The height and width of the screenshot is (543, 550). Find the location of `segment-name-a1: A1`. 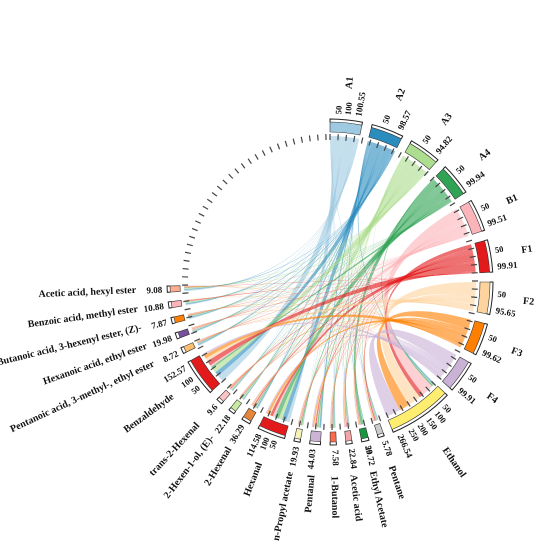

segment-name-a1: A1 is located at coordinates (350, 82).